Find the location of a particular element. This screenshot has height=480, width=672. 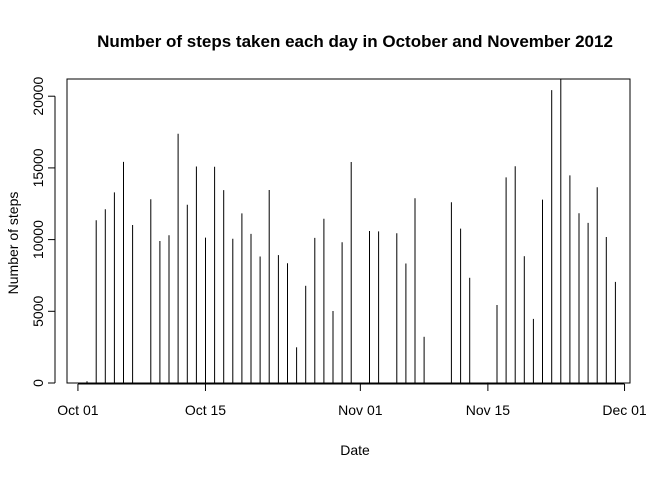

x-axis-label: Date is located at coordinates (355, 450).